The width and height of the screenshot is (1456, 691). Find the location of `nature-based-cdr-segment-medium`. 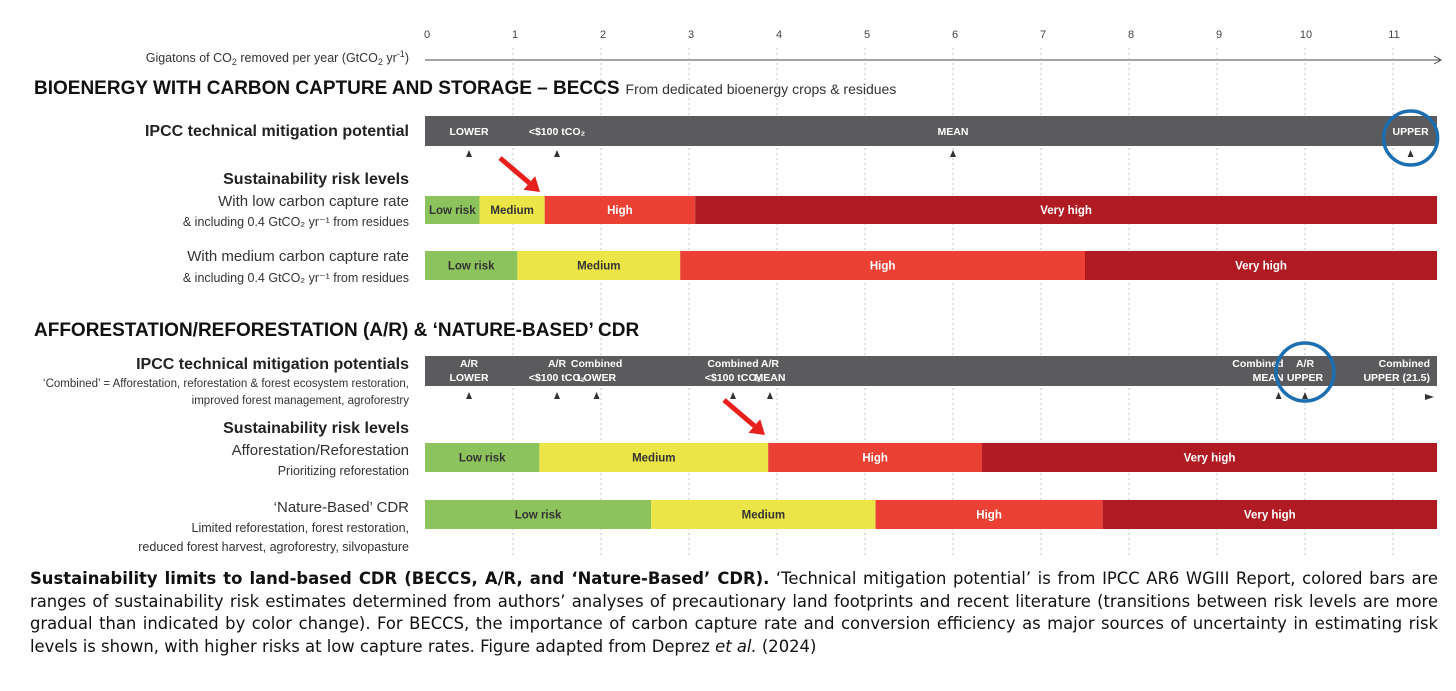

nature-based-cdr-segment-medium is located at coordinates (763, 514).